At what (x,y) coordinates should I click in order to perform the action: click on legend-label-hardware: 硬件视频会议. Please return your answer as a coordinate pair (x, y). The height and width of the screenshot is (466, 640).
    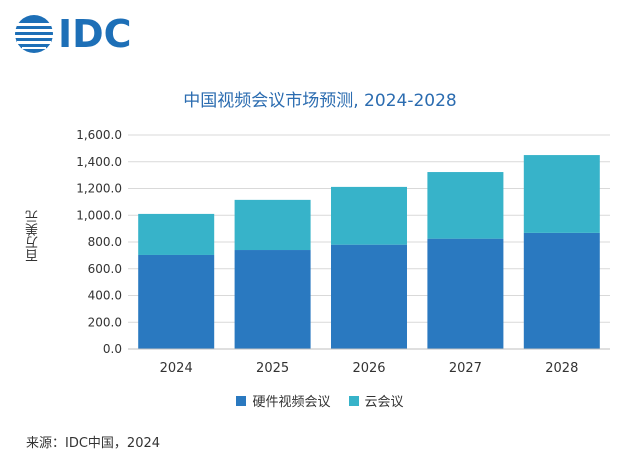
    Looking at the image, I should click on (291, 402).